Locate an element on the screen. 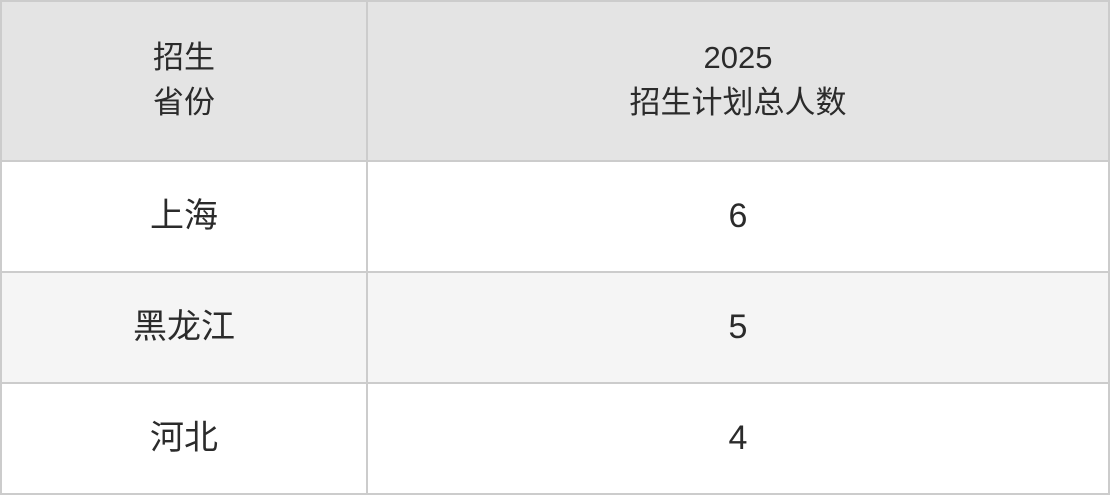 The height and width of the screenshot is (495, 1110). row-1-value-cell: 6 is located at coordinates (738, 216).